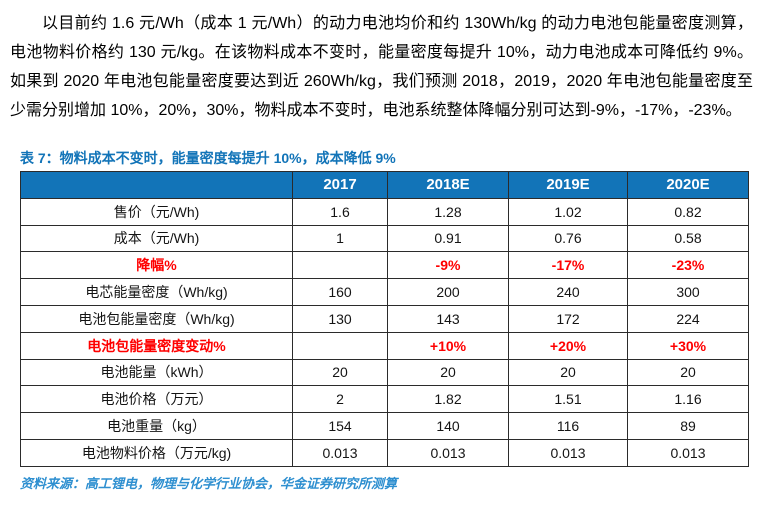  I want to click on table-row: 电池价格（万元） 2 1.82 1.51 1.16, so click(384, 399).